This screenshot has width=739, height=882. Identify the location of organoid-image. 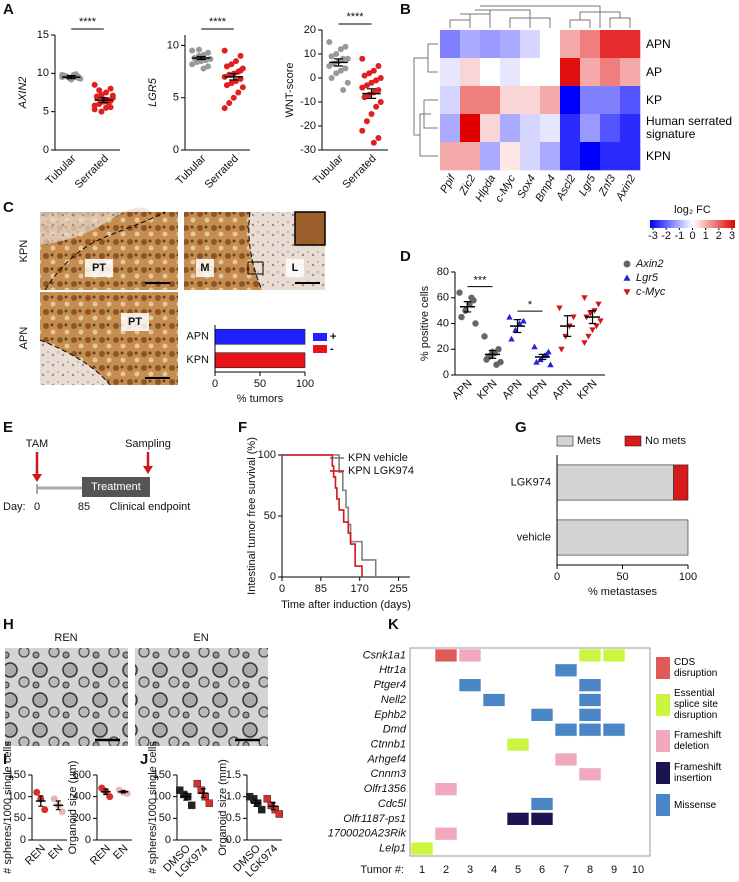
(201, 697).